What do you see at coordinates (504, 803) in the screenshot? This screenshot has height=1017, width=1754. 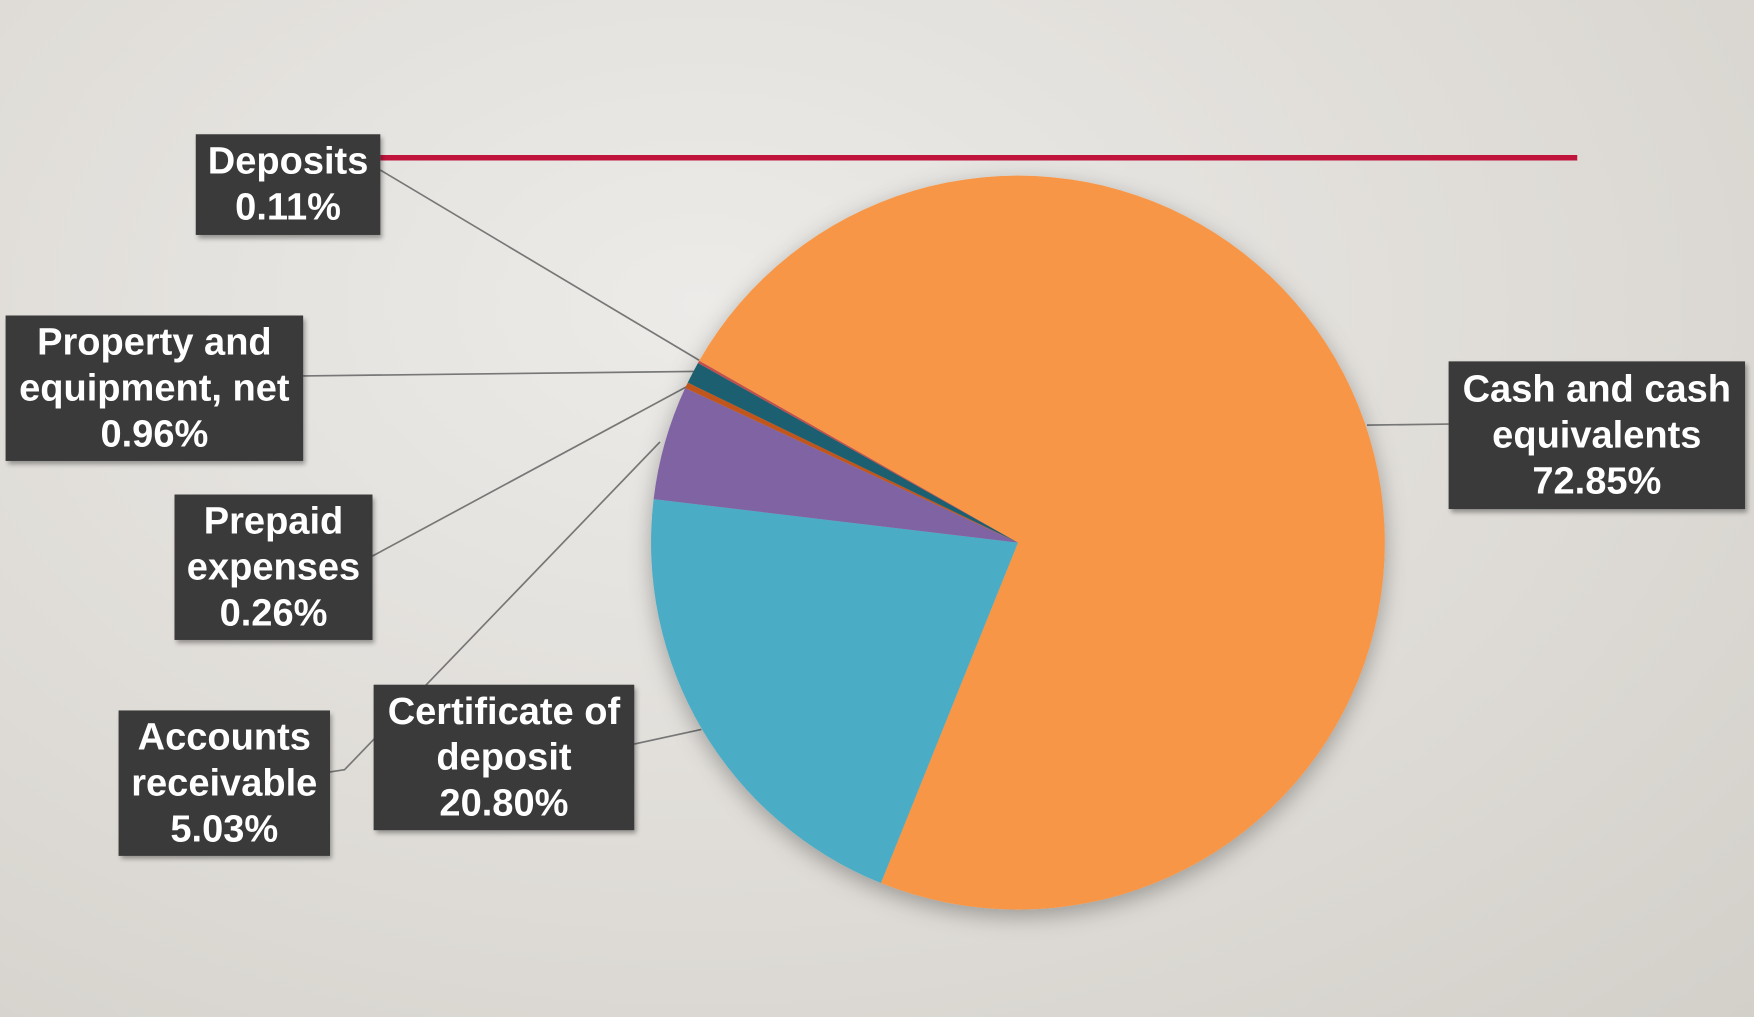 I see `value-label: 20.80%` at bounding box center [504, 803].